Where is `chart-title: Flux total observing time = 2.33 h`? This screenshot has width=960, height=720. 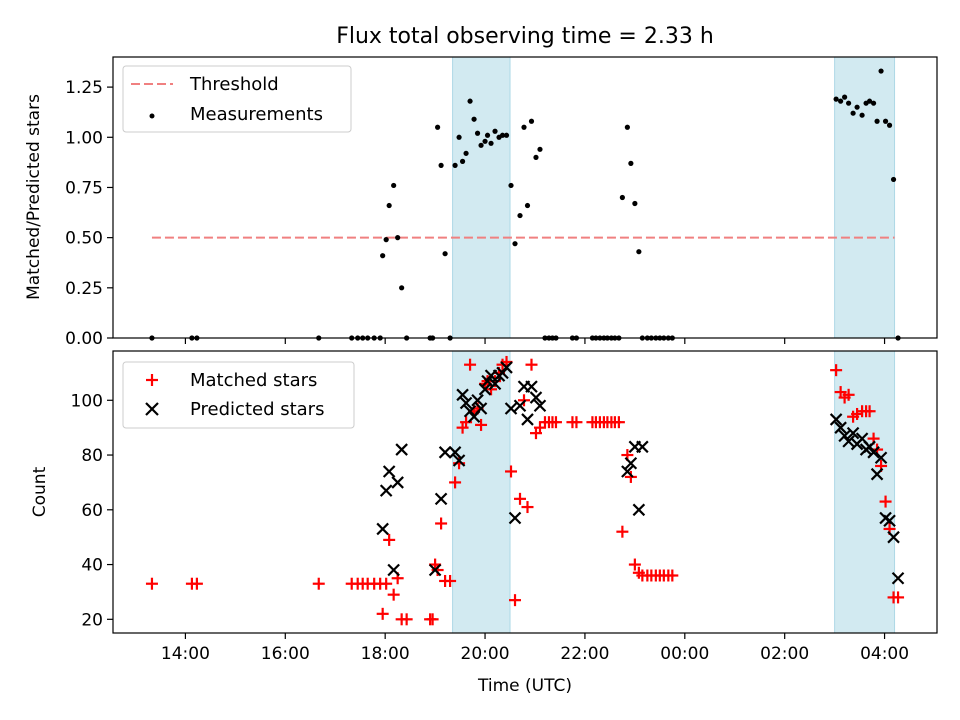 chart-title: Flux total observing time = 2.33 h is located at coordinates (525, 36).